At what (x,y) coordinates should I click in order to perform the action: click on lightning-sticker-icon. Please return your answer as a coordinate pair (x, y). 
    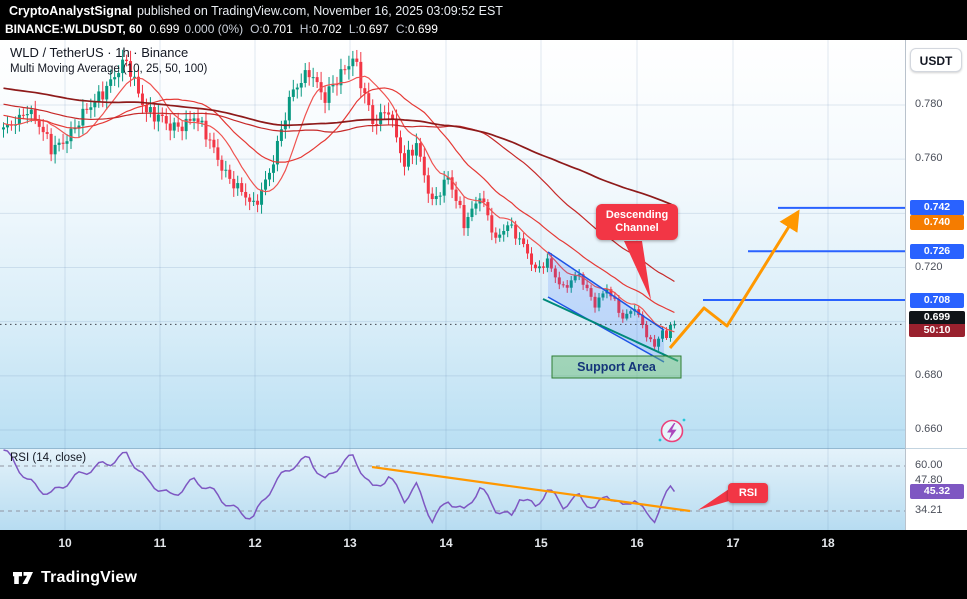
    Looking at the image, I should click on (672, 430).